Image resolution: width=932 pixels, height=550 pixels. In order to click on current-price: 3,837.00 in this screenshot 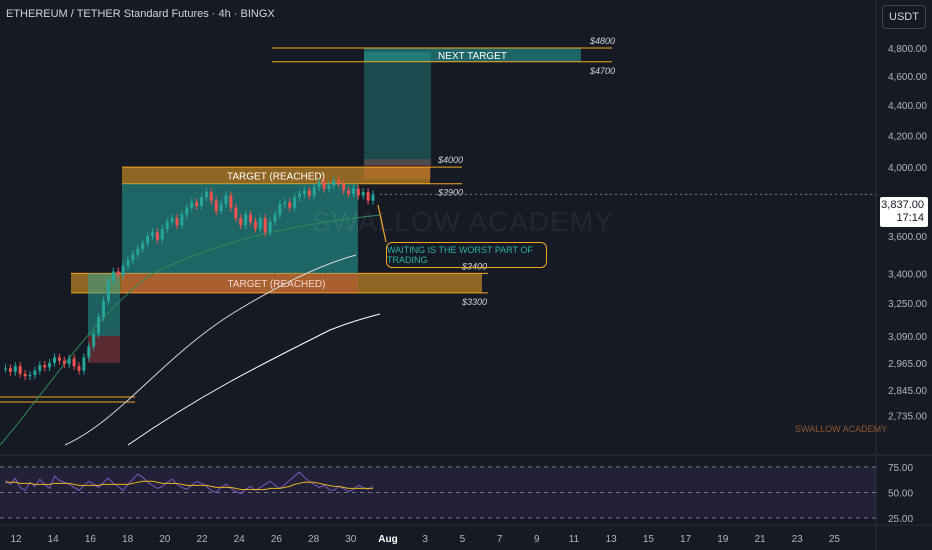, I will do `click(902, 205)`.